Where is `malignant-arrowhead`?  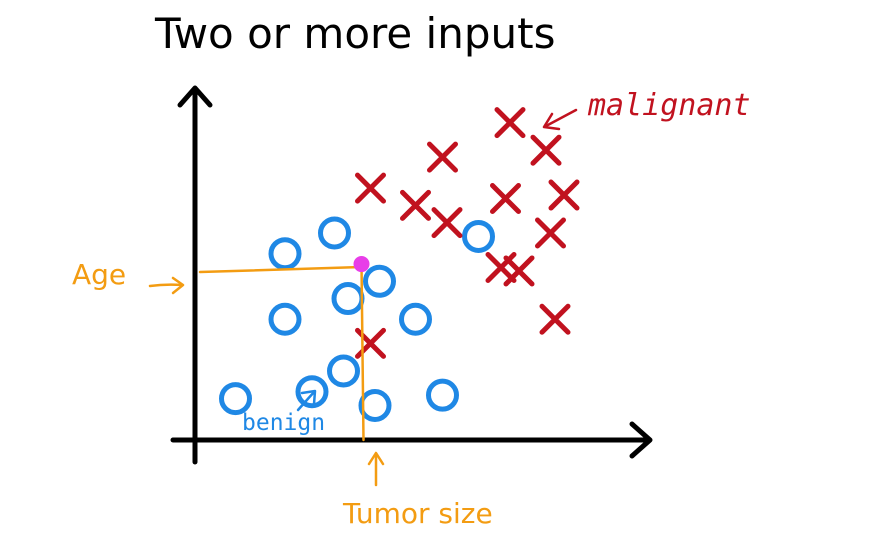 malignant-arrowhead is located at coordinates (551, 121).